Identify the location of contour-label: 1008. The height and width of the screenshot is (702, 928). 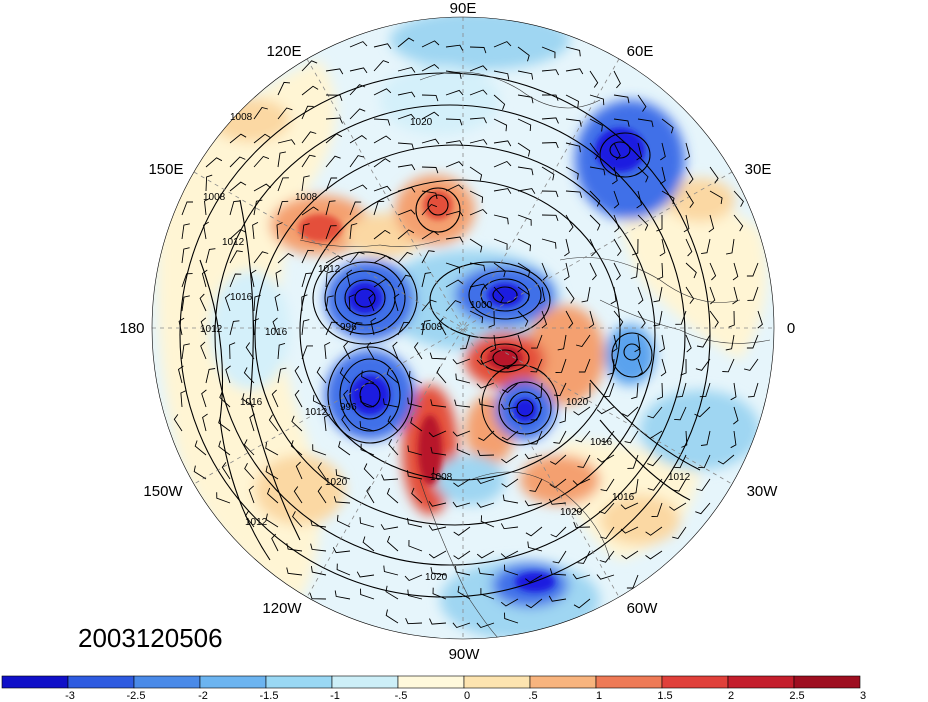
(431, 327).